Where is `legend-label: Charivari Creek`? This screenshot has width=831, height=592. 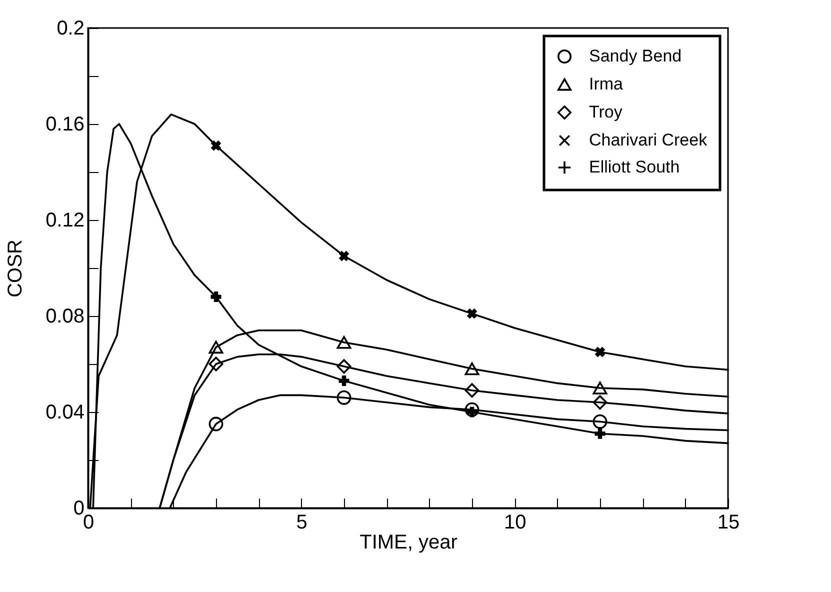 legend-label: Charivari Creek is located at coordinates (648, 140).